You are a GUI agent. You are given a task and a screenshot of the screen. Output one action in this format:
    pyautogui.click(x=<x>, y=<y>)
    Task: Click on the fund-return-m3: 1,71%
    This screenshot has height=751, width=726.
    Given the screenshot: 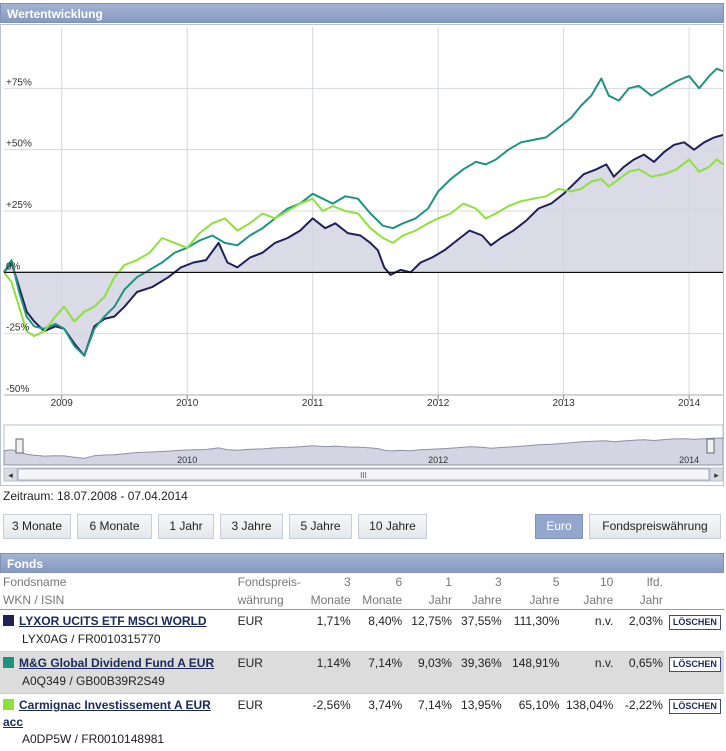 What is the action you would take?
    pyautogui.click(x=328, y=620)
    